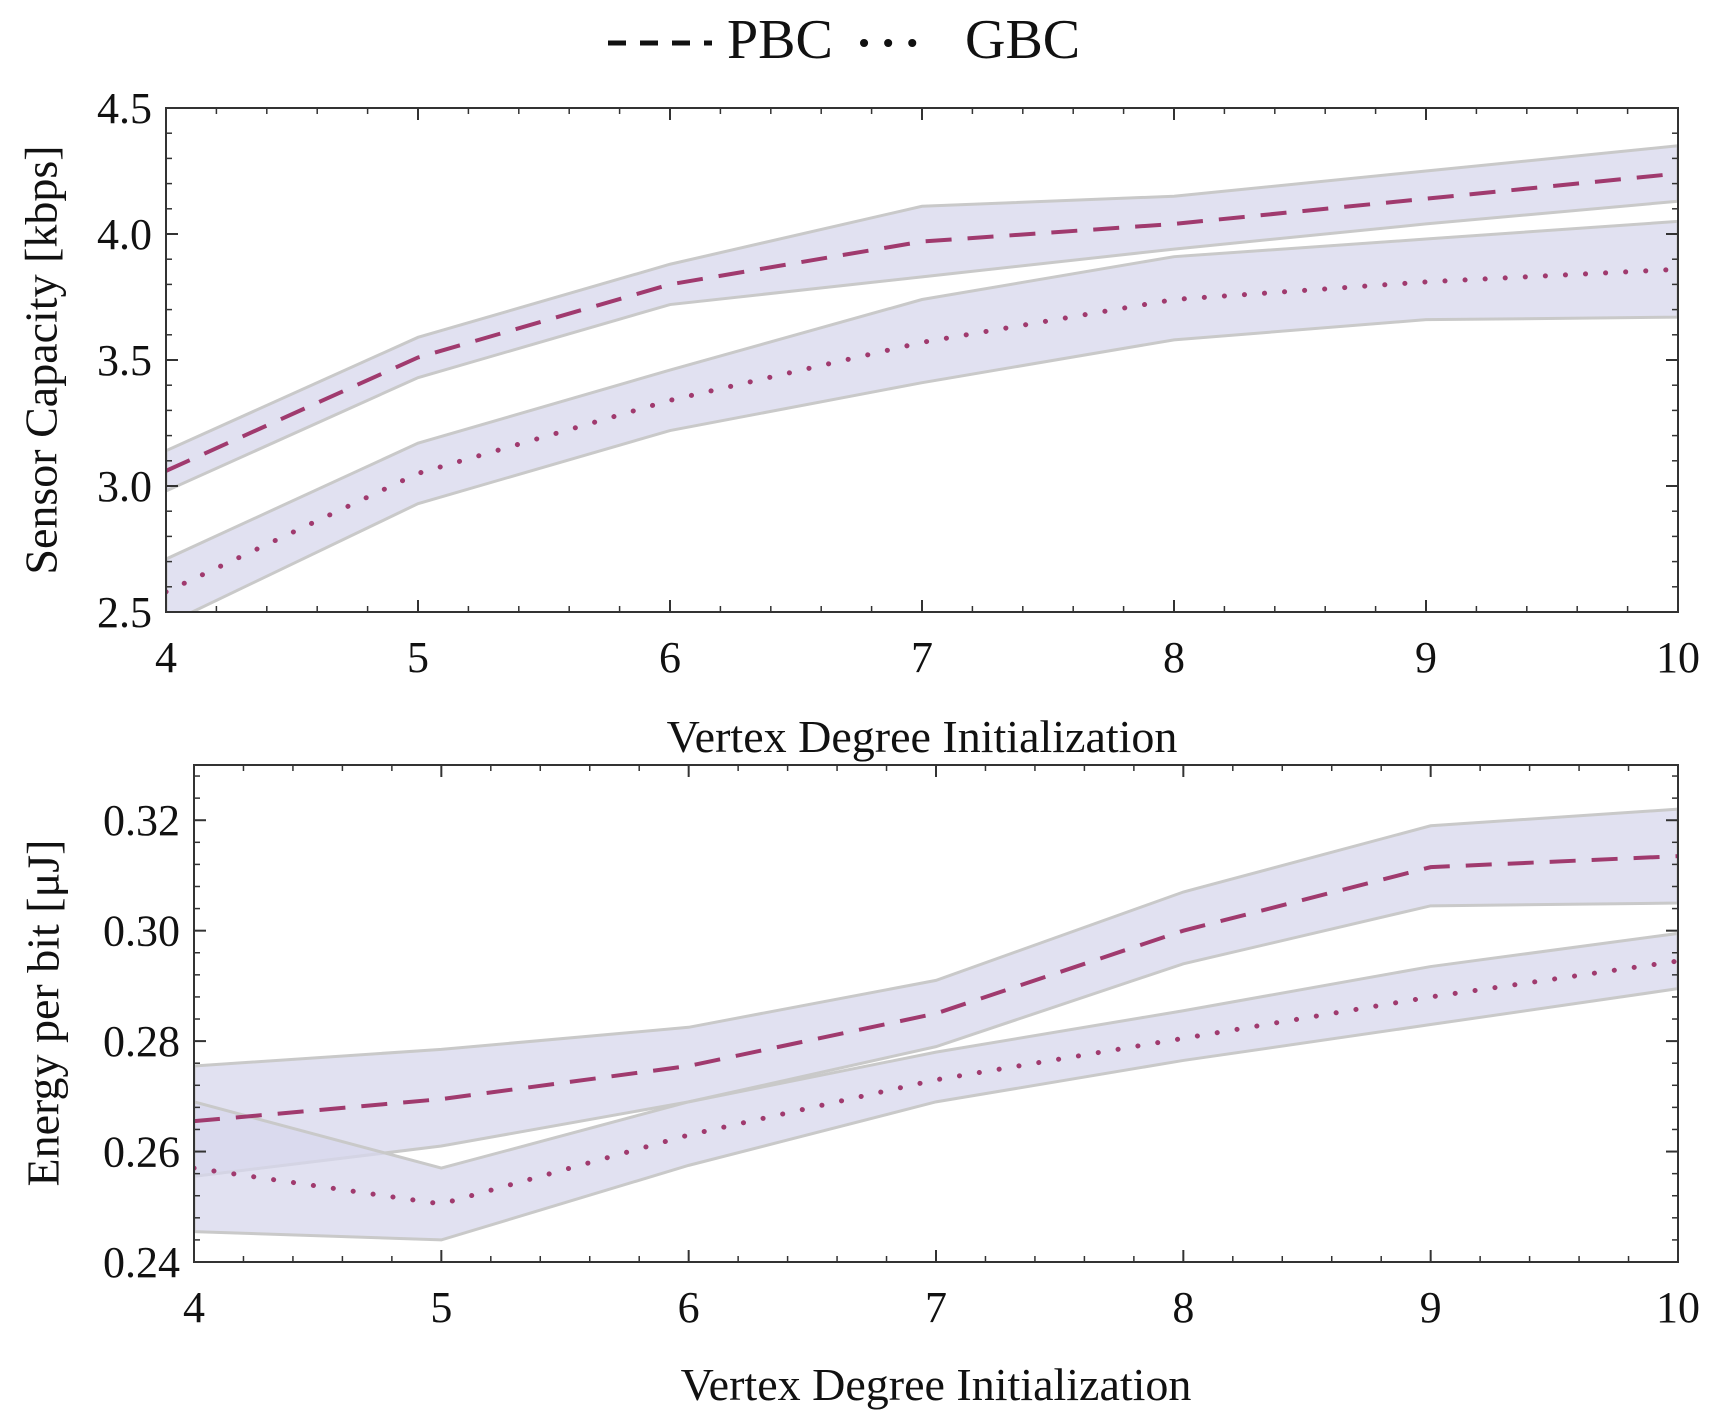 The height and width of the screenshot is (1410, 1712). What do you see at coordinates (1022, 40) in the screenshot?
I see `legend-gbc-label: GBC` at bounding box center [1022, 40].